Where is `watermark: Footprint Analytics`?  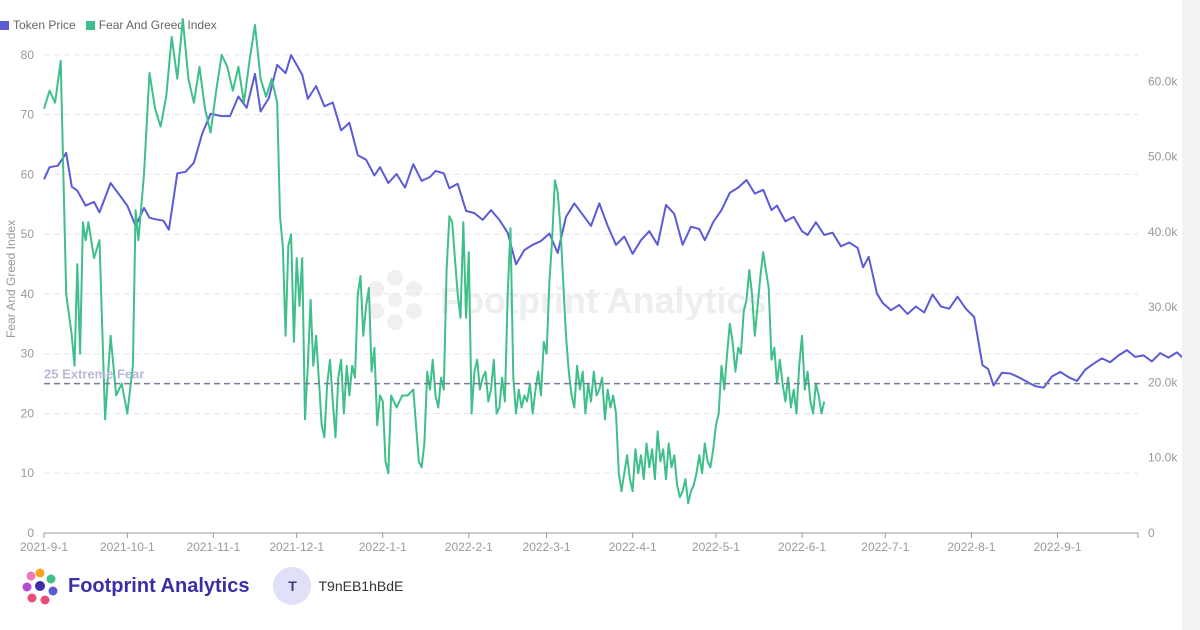
watermark: Footprint Analytics is located at coordinates (567, 300).